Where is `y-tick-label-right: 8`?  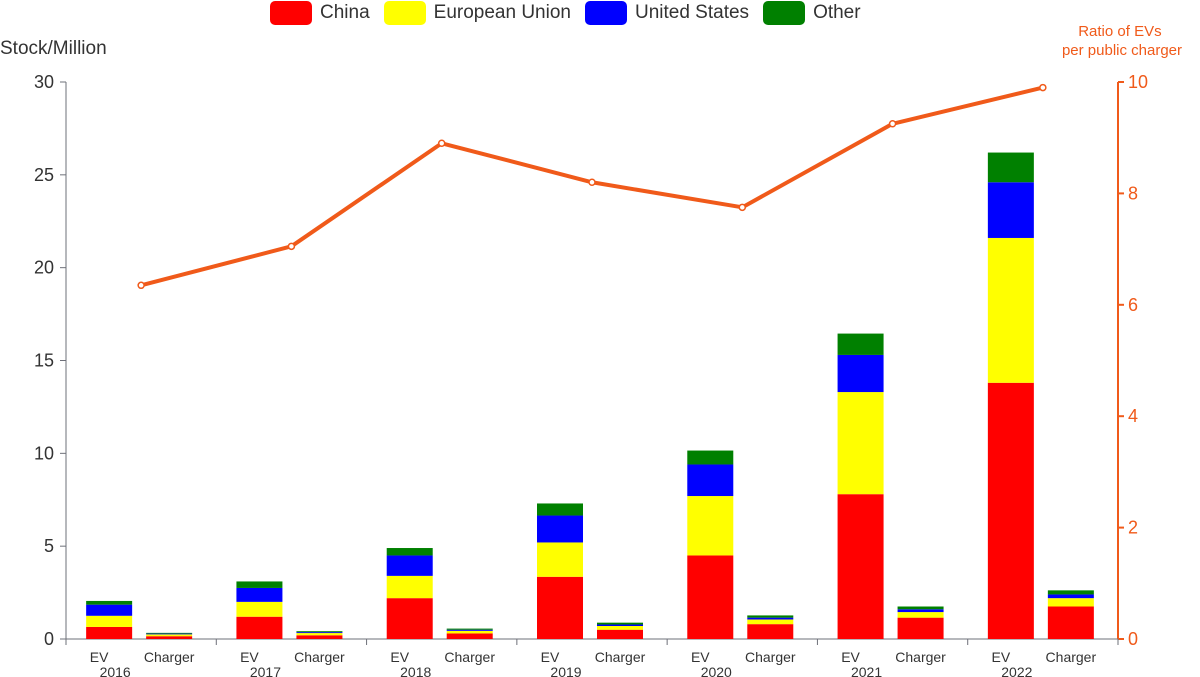
y-tick-label-right: 8 is located at coordinates (1133, 193).